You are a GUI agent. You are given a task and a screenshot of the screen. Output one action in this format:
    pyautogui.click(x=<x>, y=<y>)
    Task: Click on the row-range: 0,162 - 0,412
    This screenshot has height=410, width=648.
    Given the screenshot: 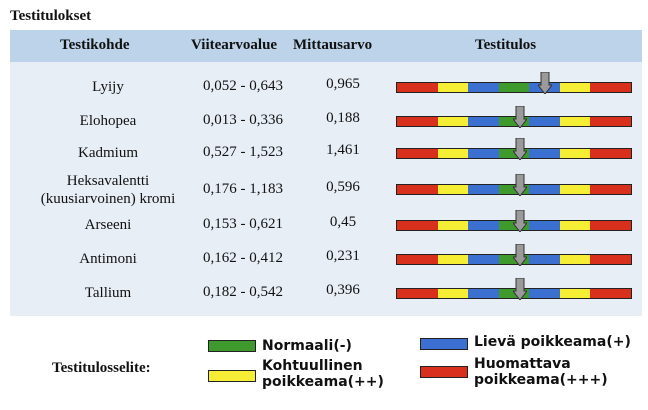 What is the action you would take?
    pyautogui.click(x=243, y=258)
    